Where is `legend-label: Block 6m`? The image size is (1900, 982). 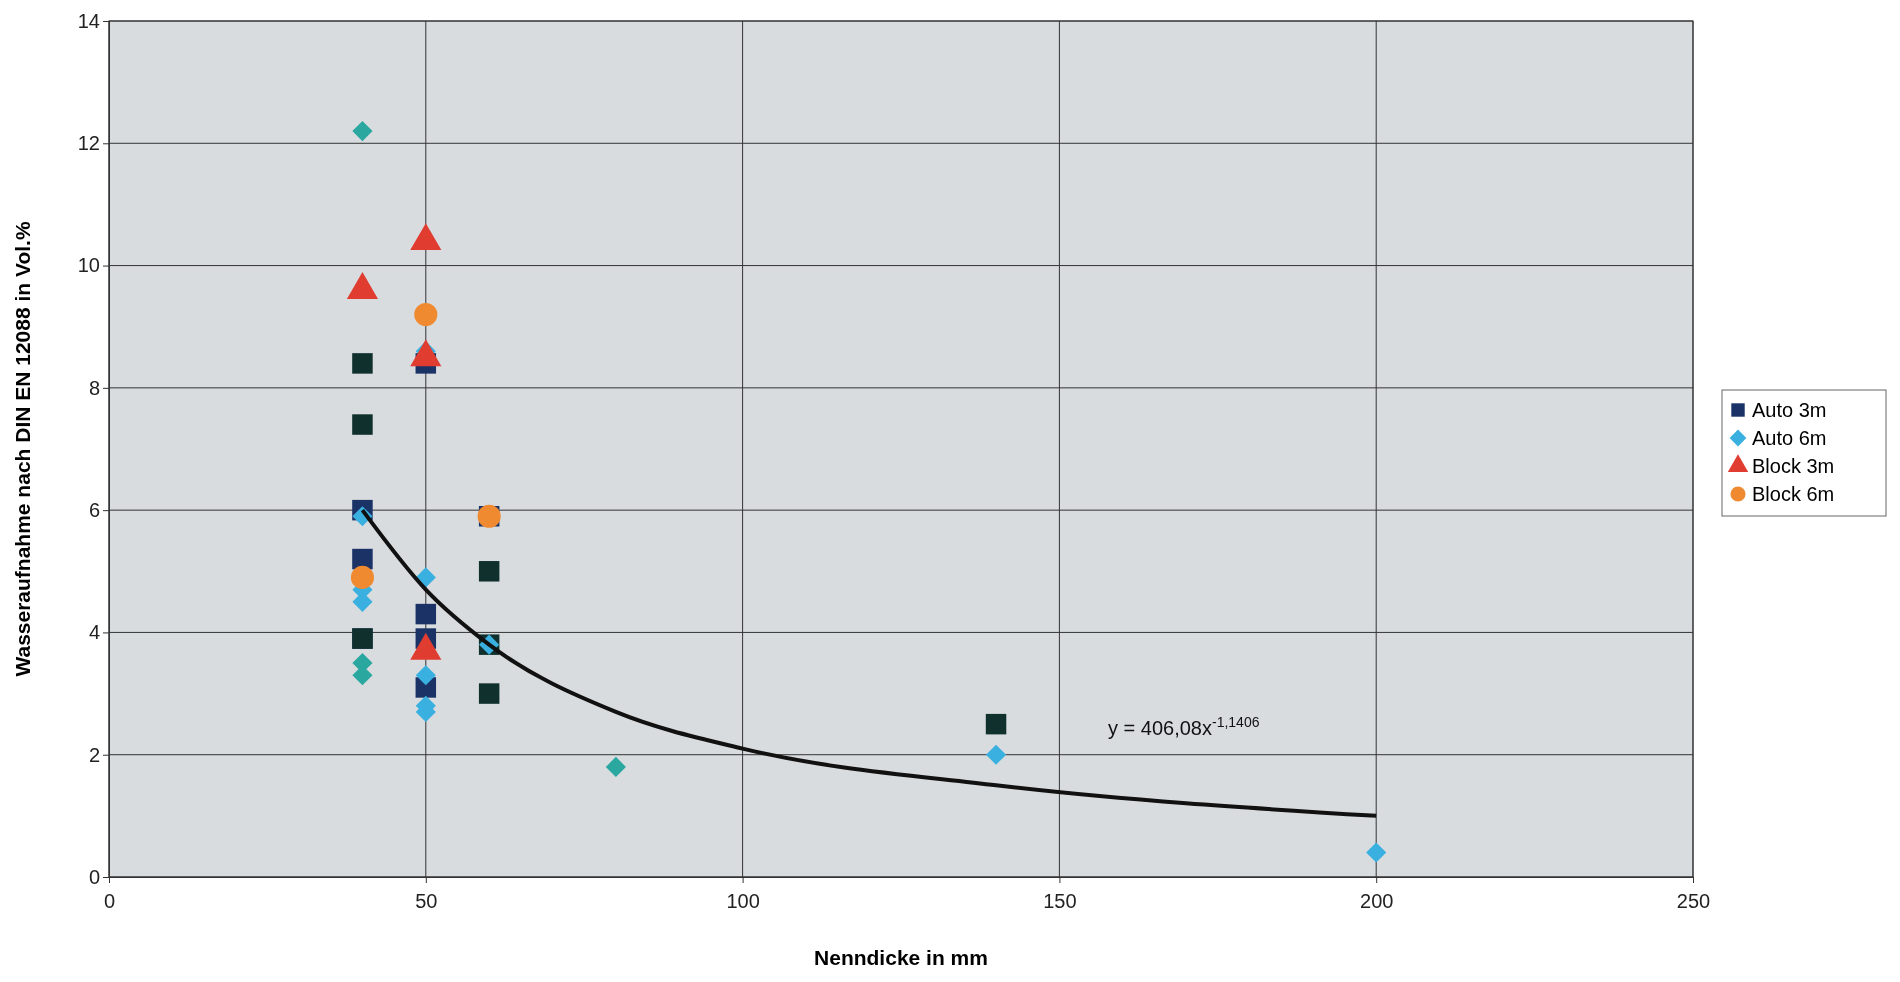 legend-label: Block 6m is located at coordinates (1793, 494).